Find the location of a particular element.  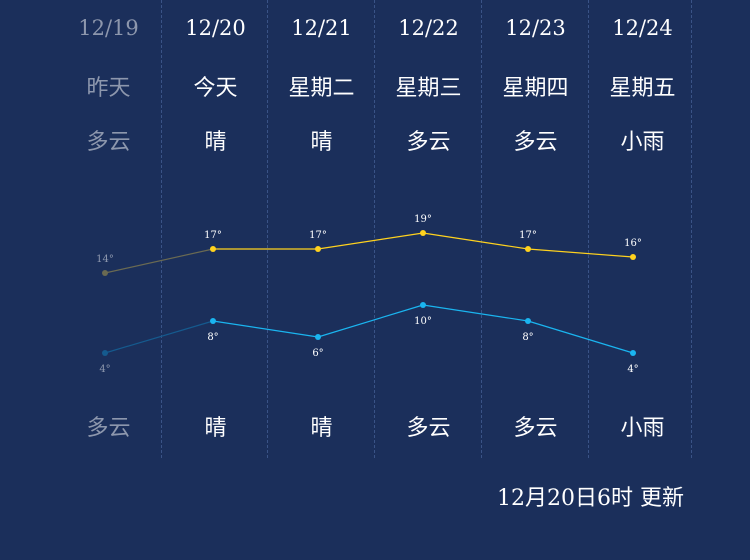

day-column: 12/21 星期二晴晴 is located at coordinates (321, 230).